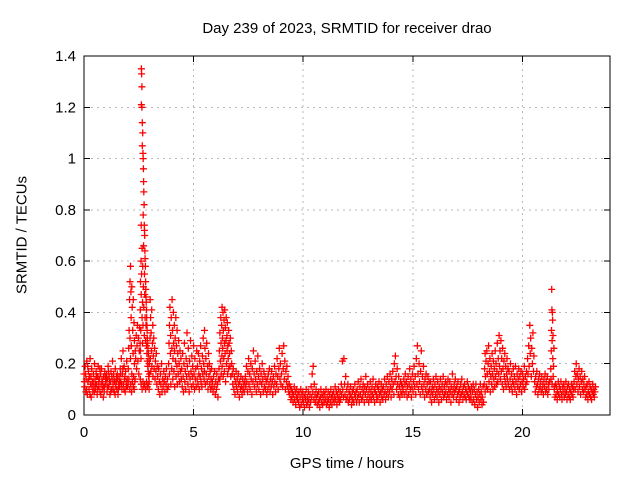 Image resolution: width=640 pixels, height=480 pixels. I want to click on y-tick-label: 0.4, so click(65, 312).